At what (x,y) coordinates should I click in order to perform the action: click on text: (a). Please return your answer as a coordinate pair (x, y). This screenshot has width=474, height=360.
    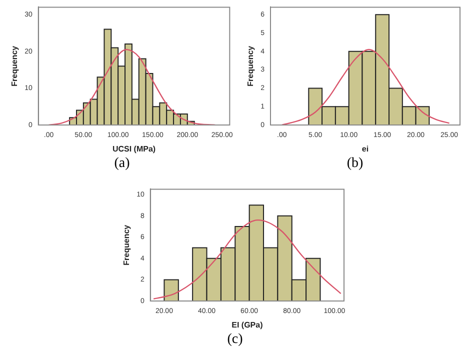
    Looking at the image, I should click on (122, 164).